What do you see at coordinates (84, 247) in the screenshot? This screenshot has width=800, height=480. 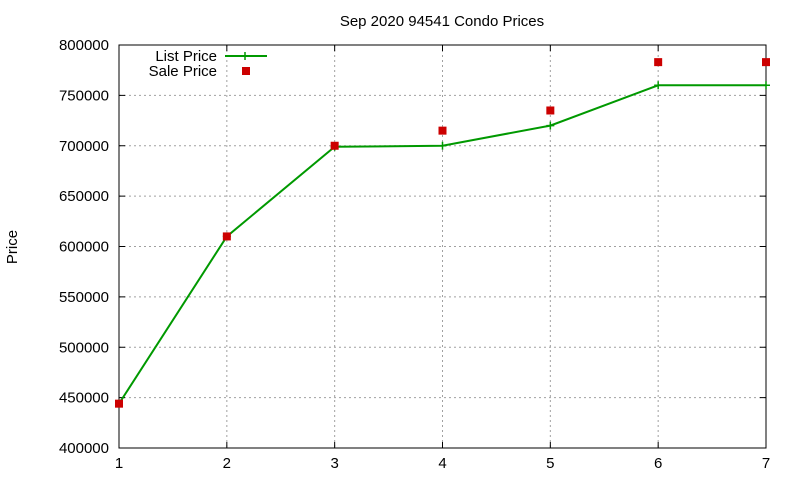 I see `y-tick-label: 600000` at bounding box center [84, 247].